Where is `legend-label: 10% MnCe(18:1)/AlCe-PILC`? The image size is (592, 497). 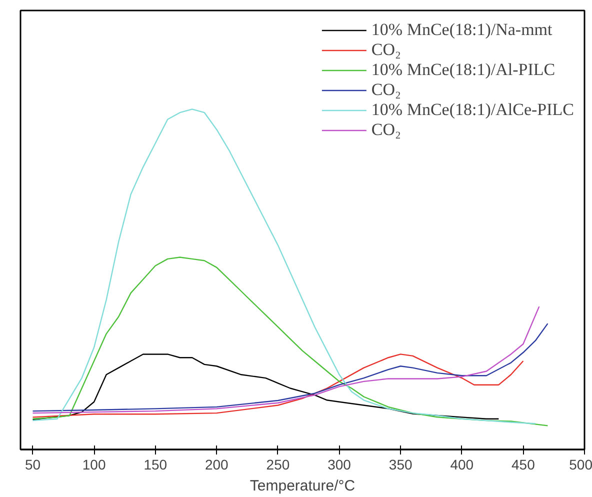
legend-label: 10% MnCe(18:1)/AlCe-PILC is located at coordinates (472, 110).